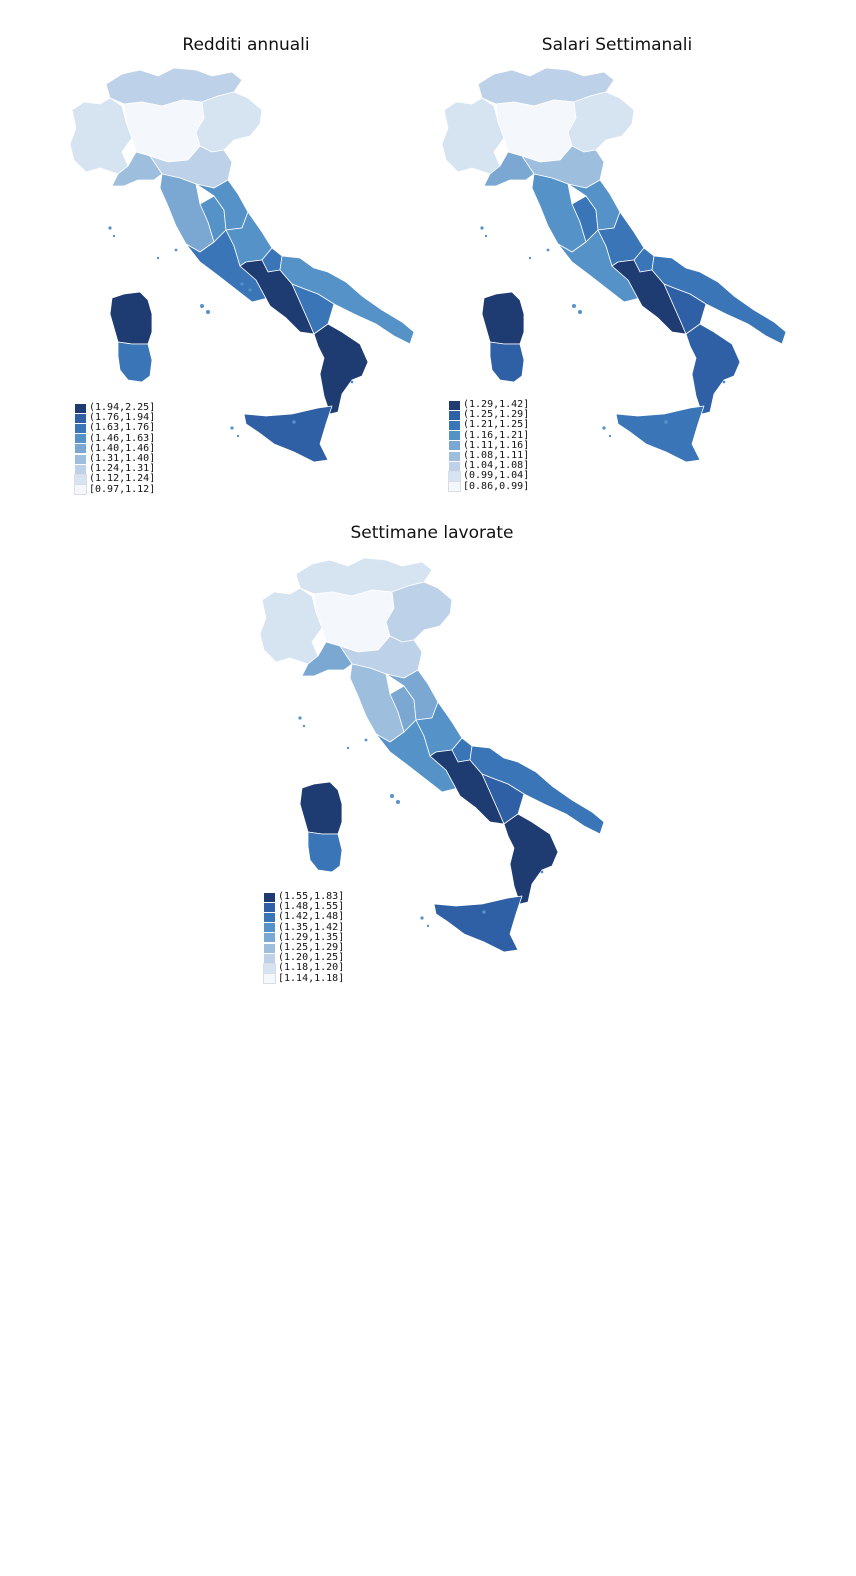  I want to click on legend-label: (1.25,1.29], so click(311, 947).